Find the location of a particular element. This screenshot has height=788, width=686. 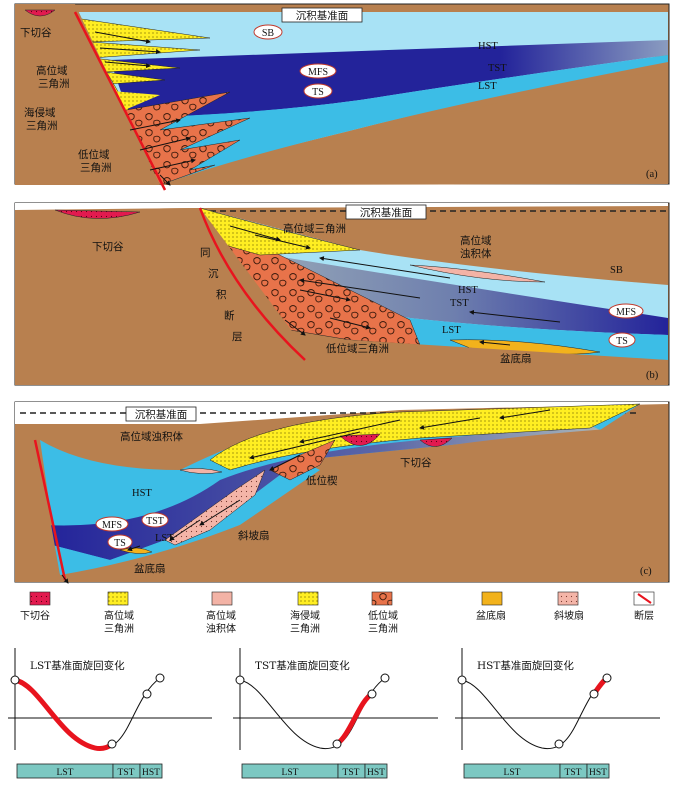

incised-valley-a is located at coordinates (40, 13).